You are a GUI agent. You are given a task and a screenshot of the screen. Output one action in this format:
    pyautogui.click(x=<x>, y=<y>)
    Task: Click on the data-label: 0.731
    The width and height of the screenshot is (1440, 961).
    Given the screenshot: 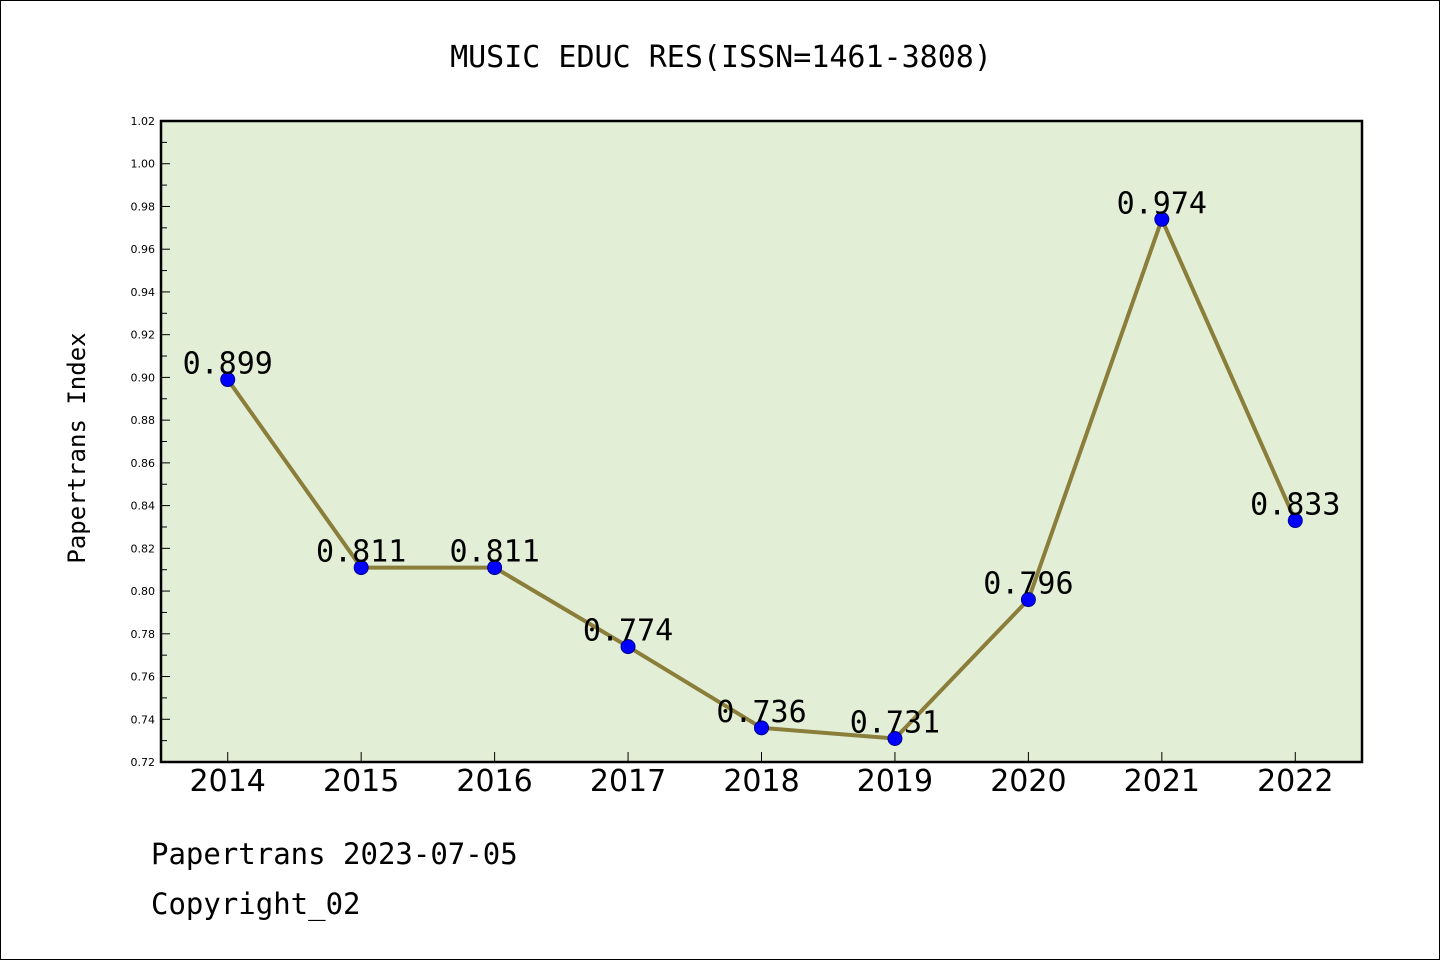 What is the action you would take?
    pyautogui.click(x=895, y=722)
    